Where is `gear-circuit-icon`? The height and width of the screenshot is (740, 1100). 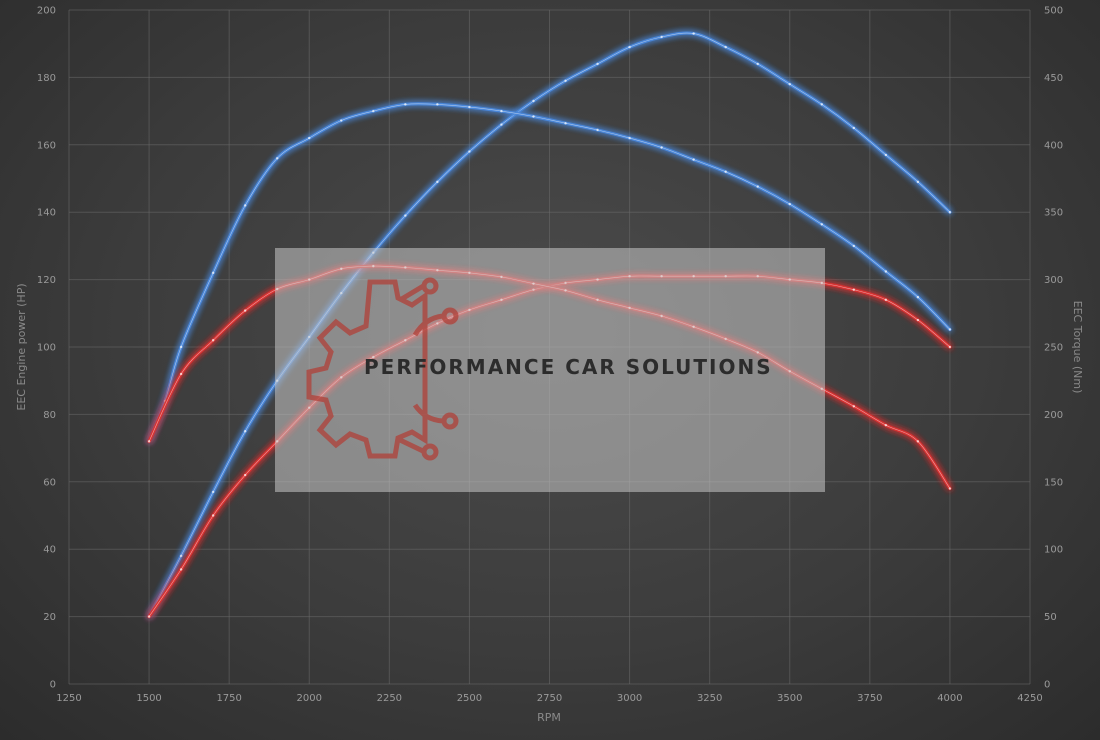 gear-circuit-icon is located at coordinates (382, 369).